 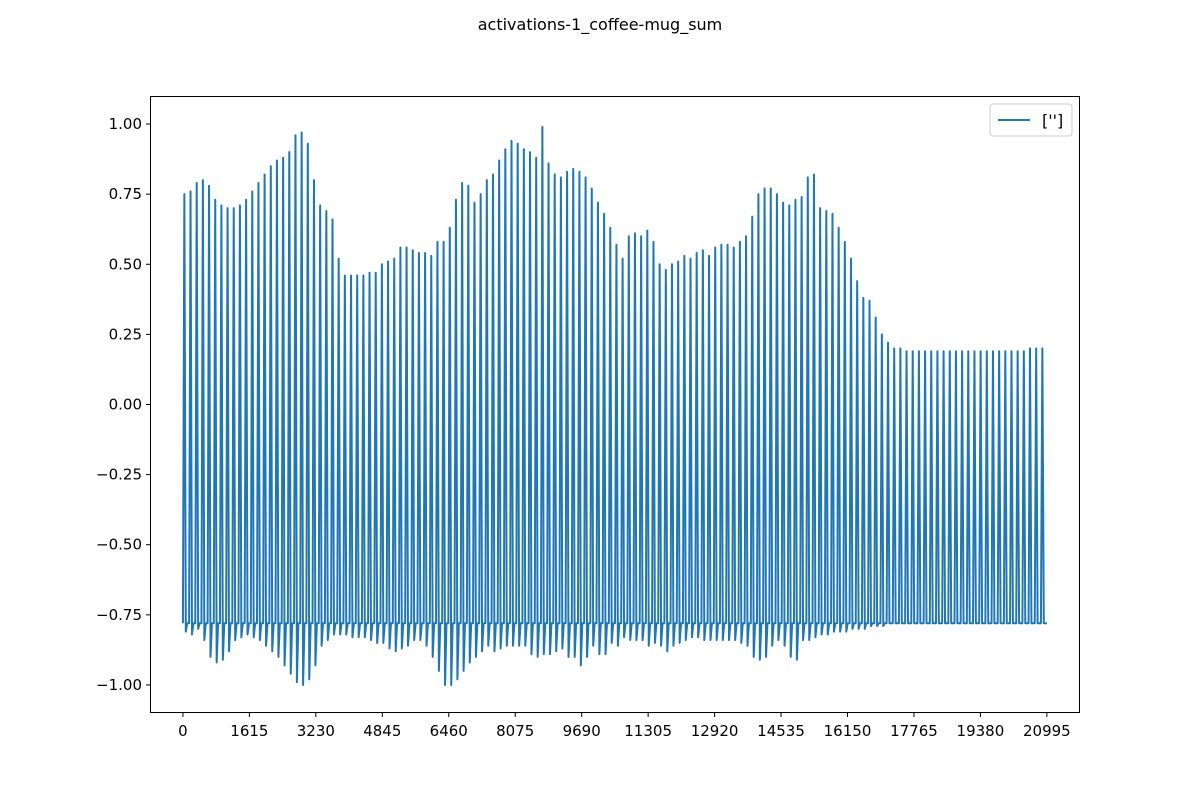 I want to click on y-tick-label: 0.25, so click(x=125, y=334).